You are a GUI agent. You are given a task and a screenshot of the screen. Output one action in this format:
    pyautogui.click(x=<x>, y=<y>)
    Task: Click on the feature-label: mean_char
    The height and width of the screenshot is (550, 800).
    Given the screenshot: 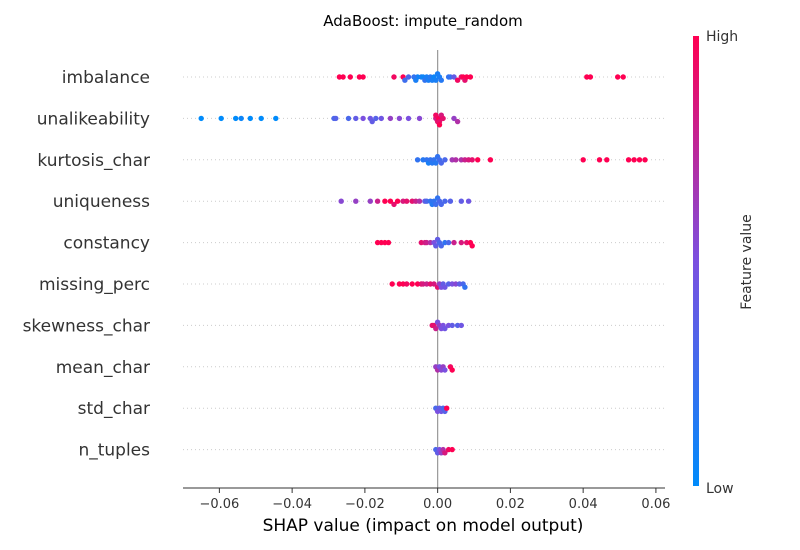 What is the action you would take?
    pyautogui.click(x=103, y=368)
    